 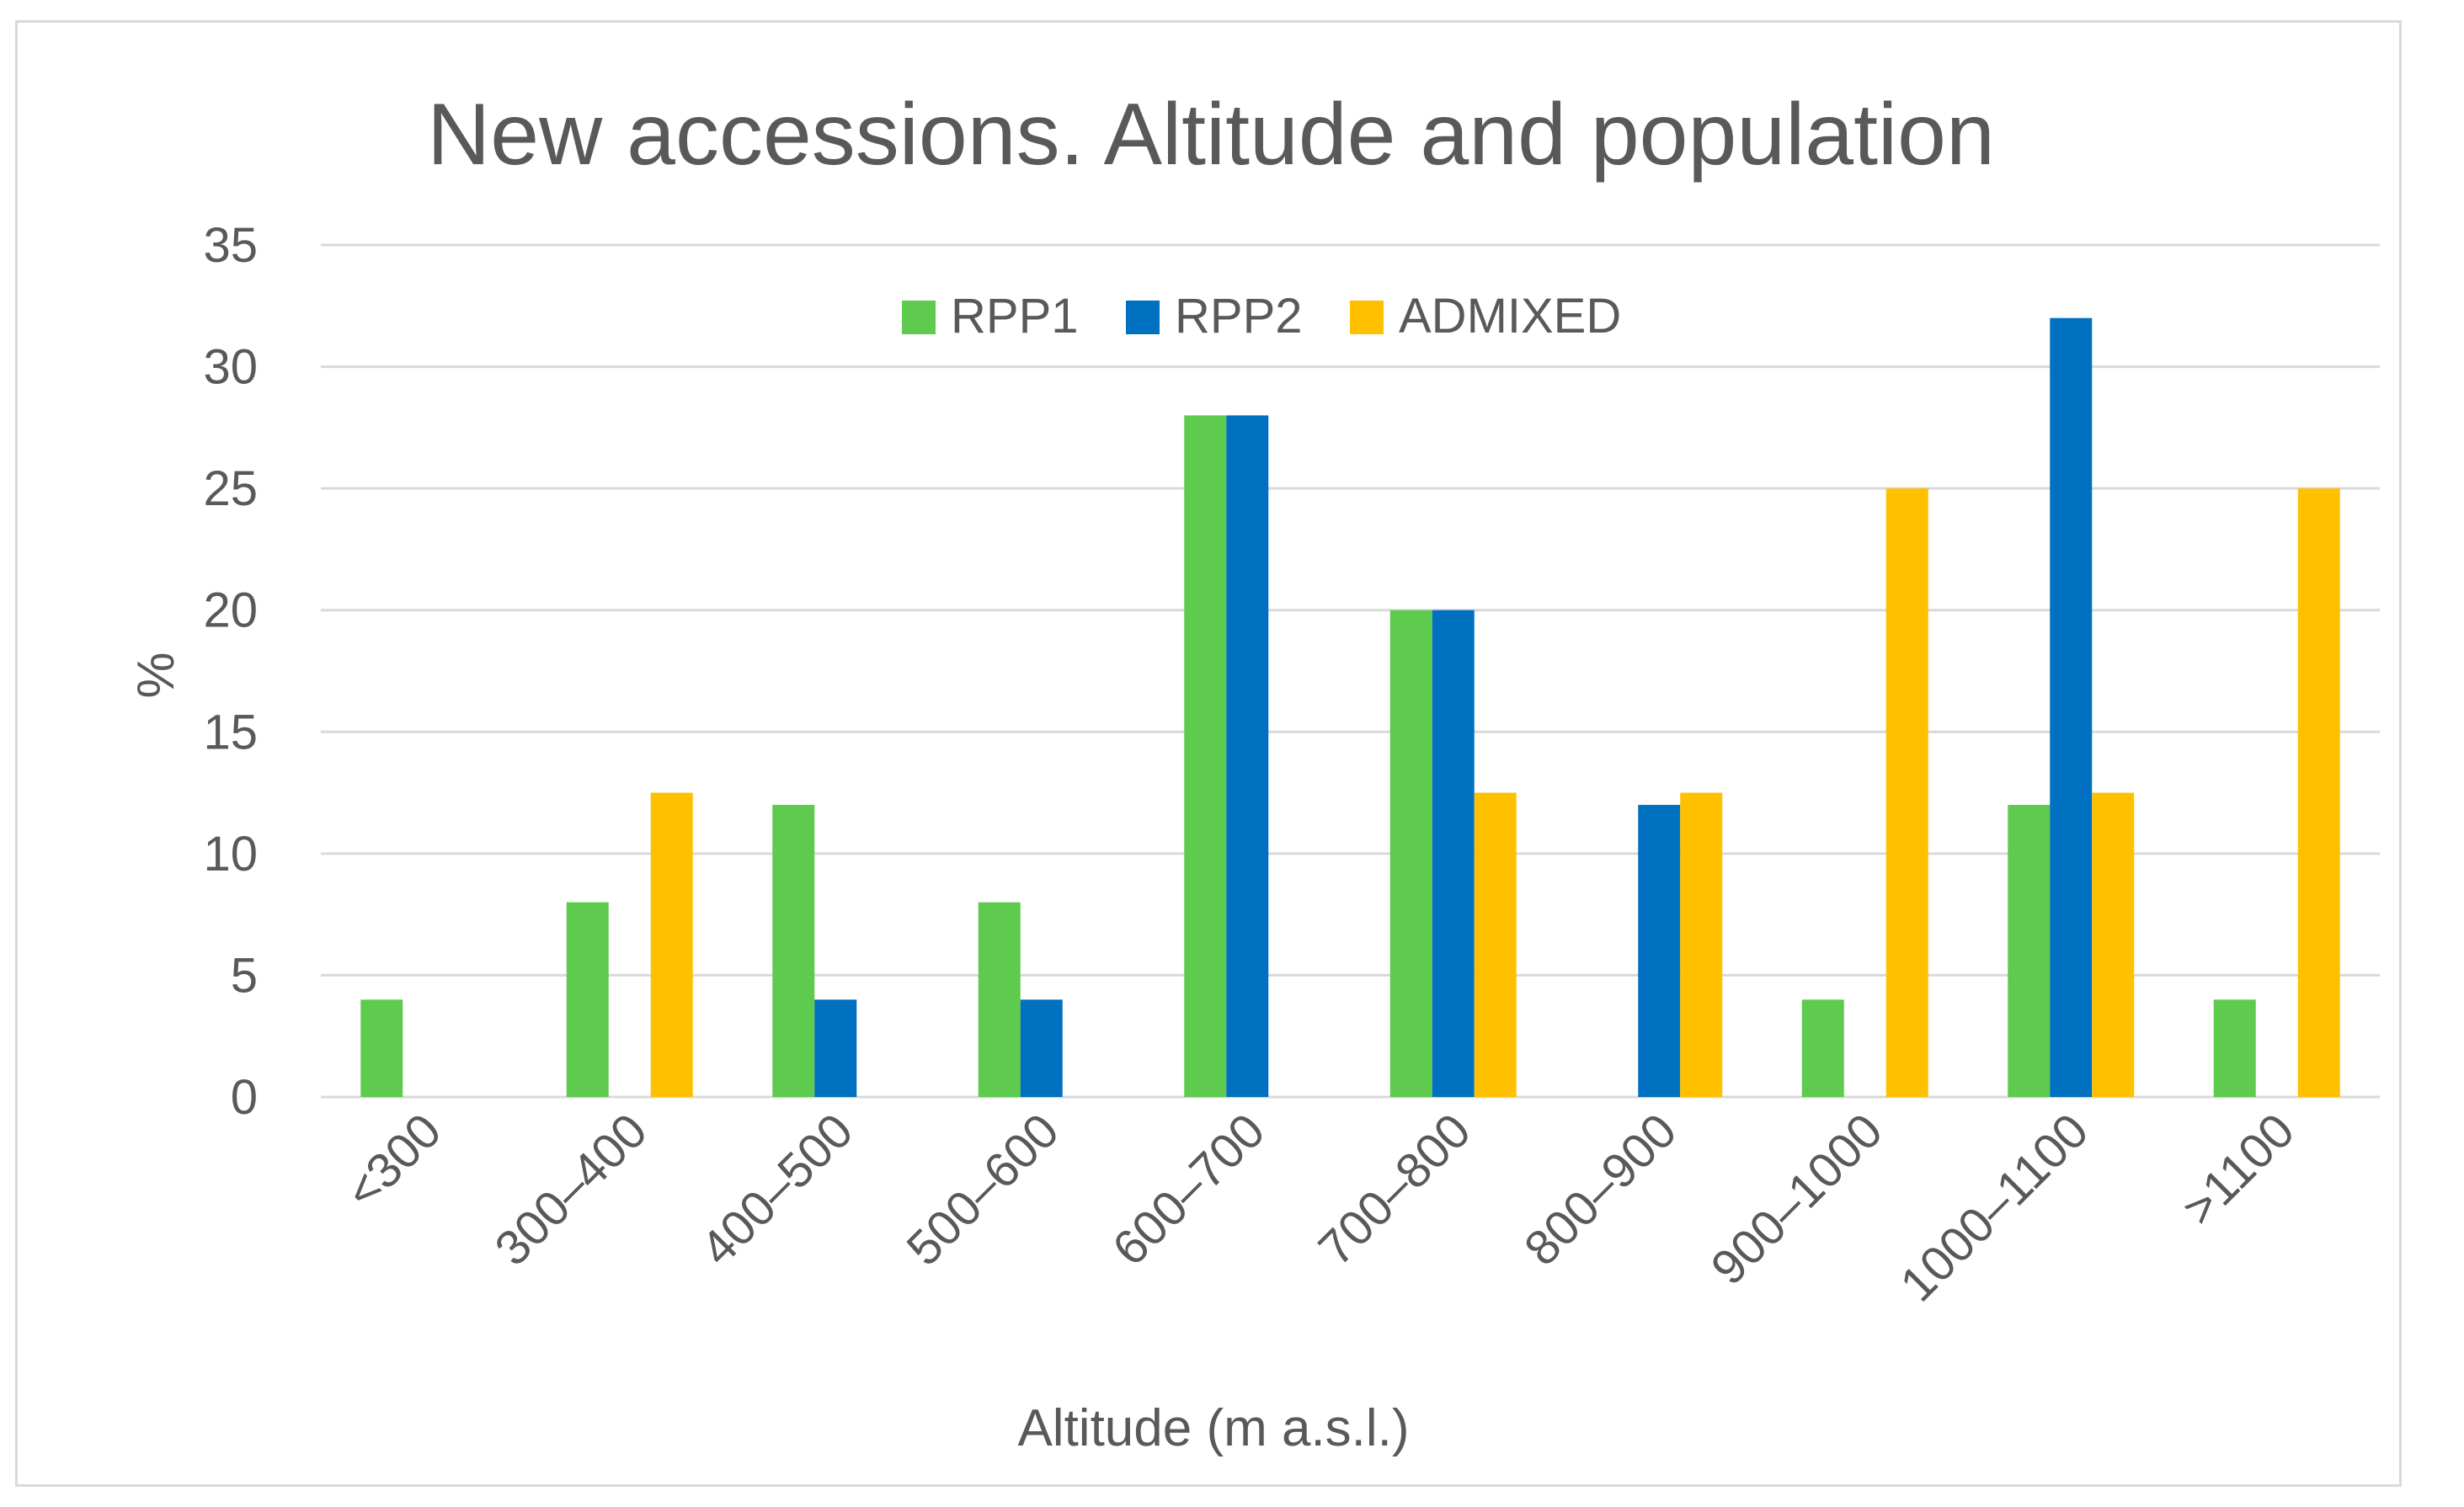 I want to click on chart-title: New accessions. Altitude and population, so click(x=1211, y=135).